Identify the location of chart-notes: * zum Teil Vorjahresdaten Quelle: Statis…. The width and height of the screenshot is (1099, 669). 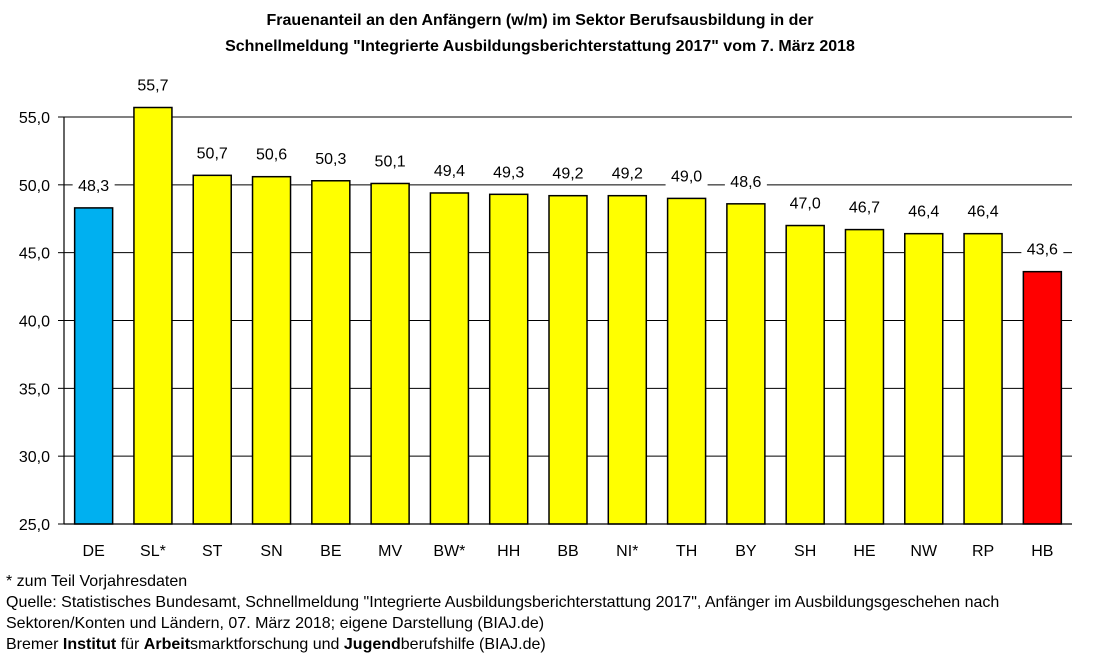
(502, 613).